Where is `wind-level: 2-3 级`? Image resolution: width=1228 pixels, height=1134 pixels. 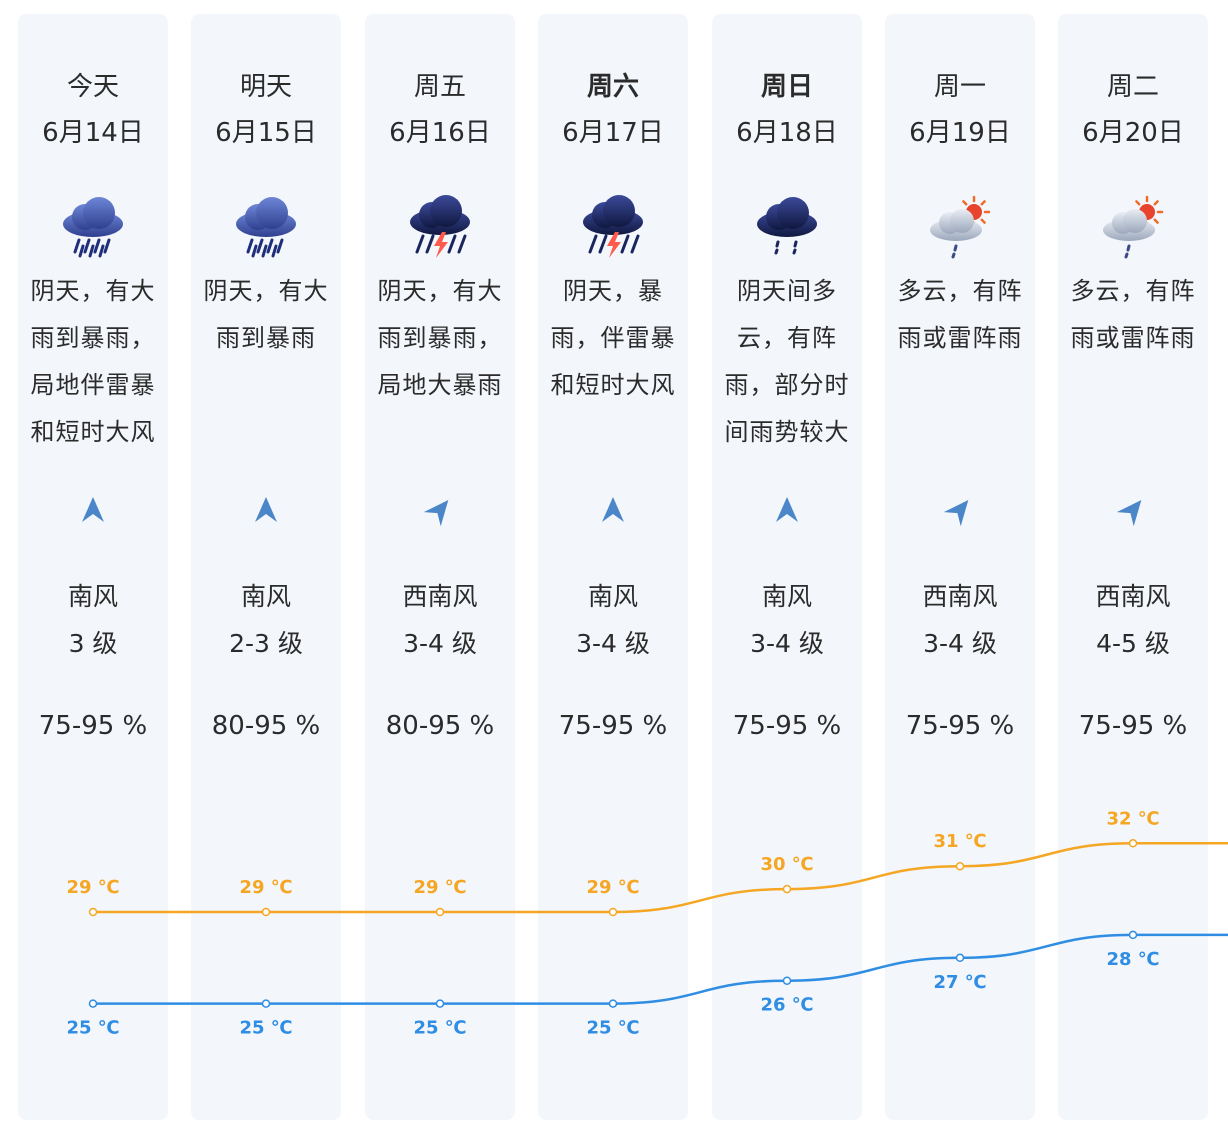
wind-level: 2-3 级 is located at coordinates (266, 643).